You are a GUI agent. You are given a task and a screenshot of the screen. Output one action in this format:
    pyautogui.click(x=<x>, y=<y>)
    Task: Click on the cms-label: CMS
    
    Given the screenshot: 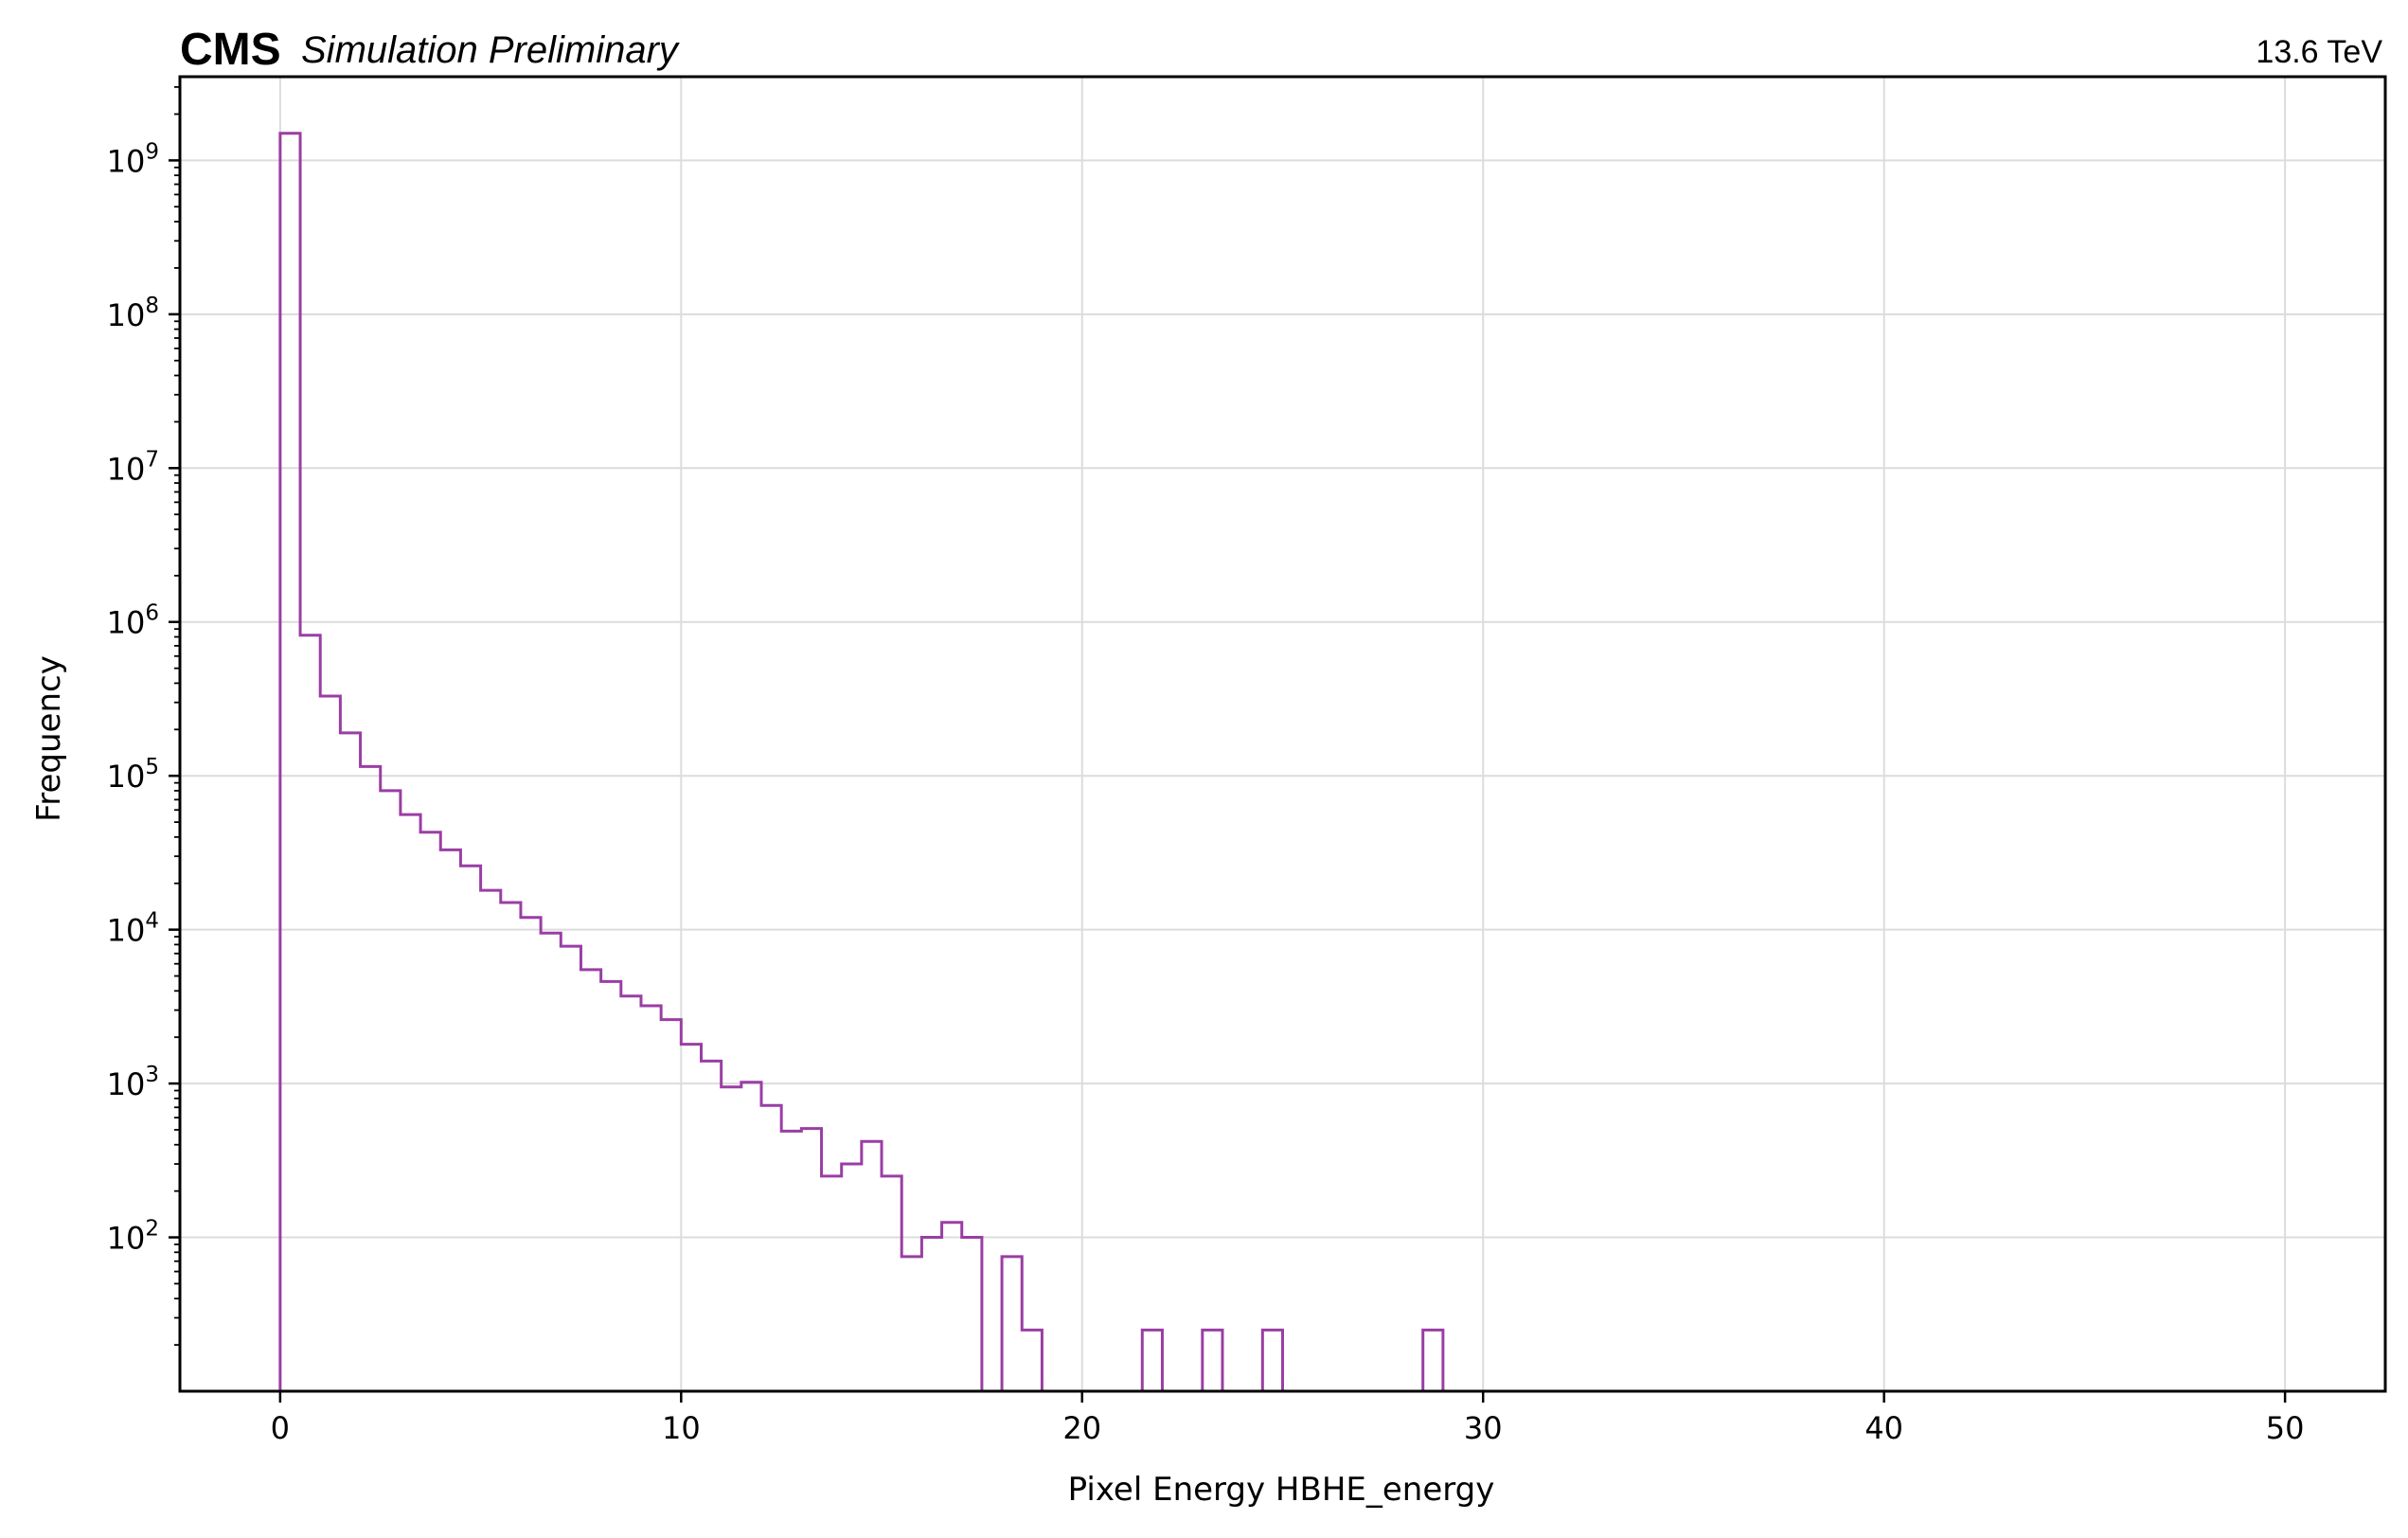 What is the action you would take?
    pyautogui.click(x=230, y=50)
    